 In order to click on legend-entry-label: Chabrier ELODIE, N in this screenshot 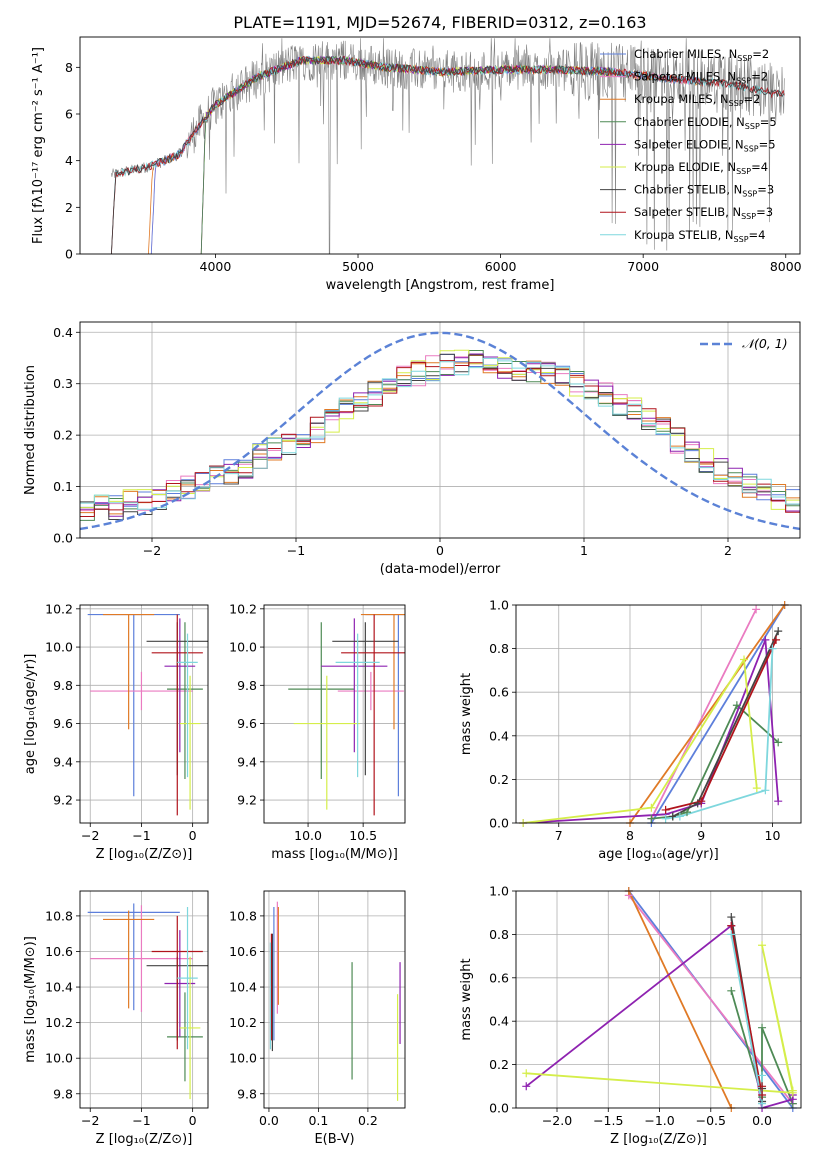, I will do `click(689, 122)`.